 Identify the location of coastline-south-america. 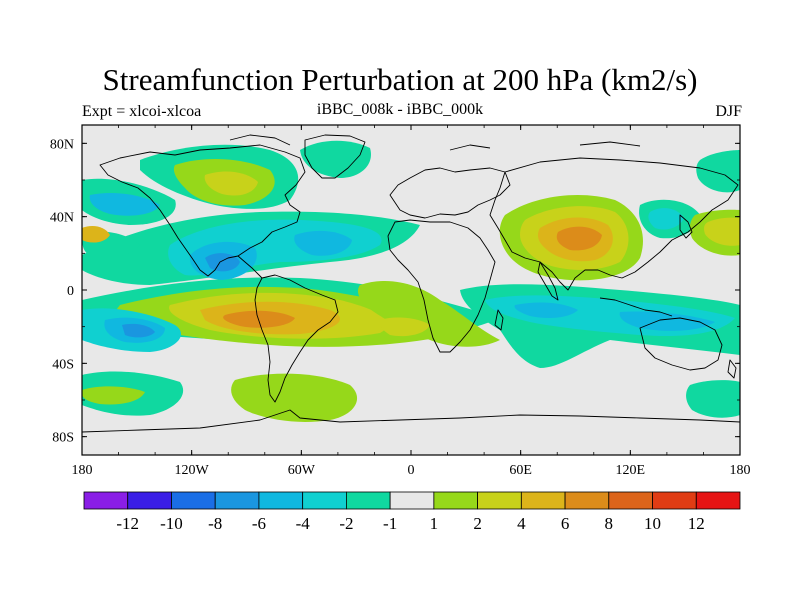
(296, 338).